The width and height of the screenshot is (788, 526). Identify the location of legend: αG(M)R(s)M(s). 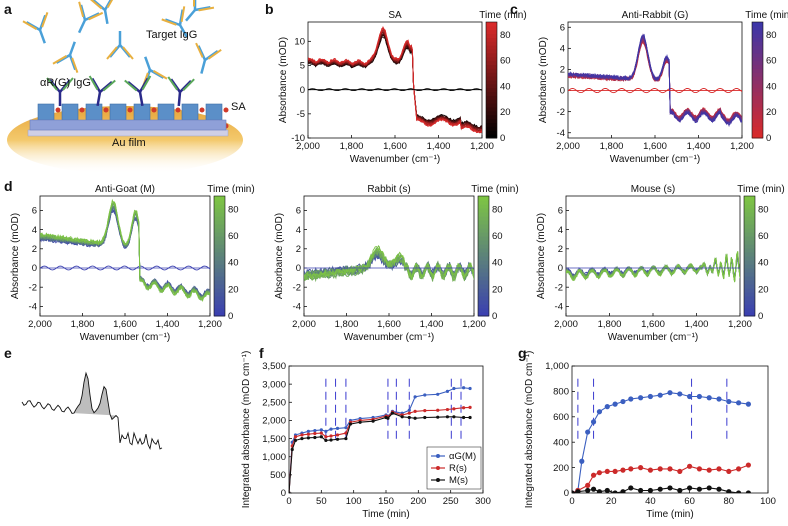
(454, 468).